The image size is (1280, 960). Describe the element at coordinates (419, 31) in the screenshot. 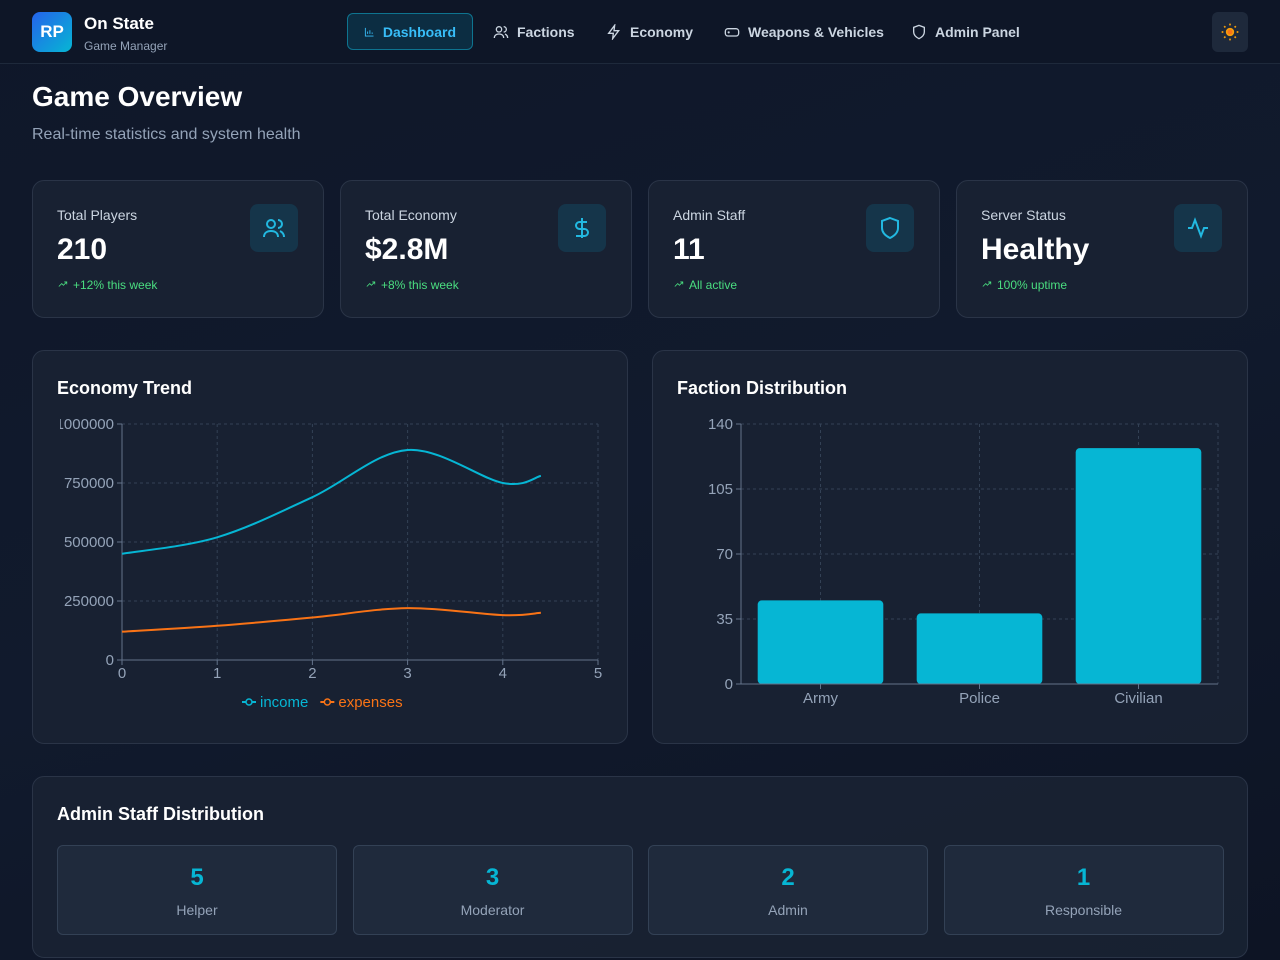

I see `nav-label: Dashboard` at that location.